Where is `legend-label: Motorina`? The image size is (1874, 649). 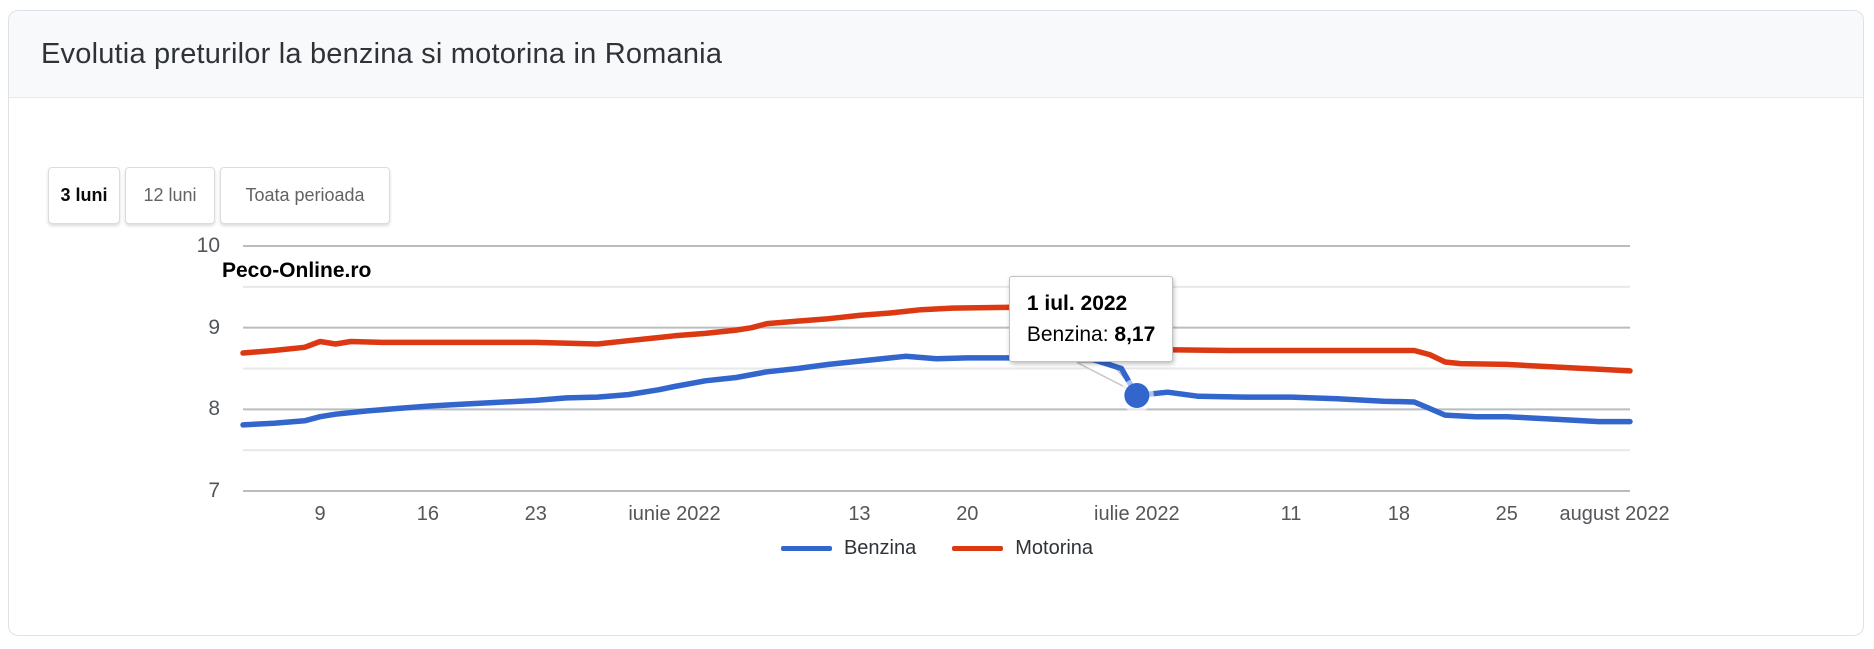 legend-label: Motorina is located at coordinates (1054, 548).